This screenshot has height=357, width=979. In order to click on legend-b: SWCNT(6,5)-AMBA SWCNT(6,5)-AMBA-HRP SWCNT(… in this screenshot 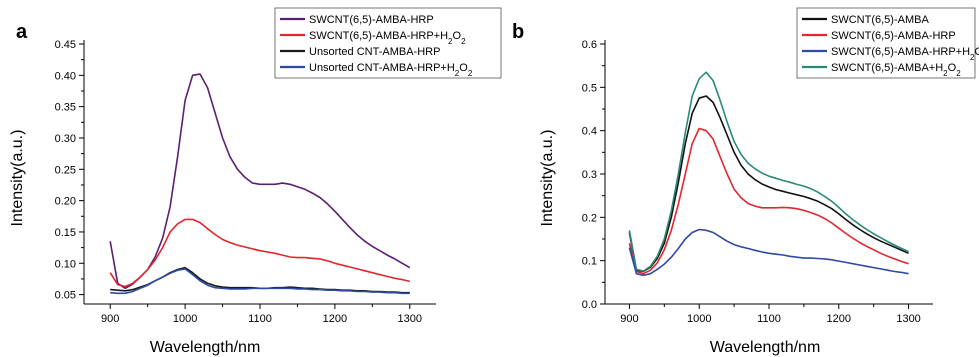, I will do `click(887, 43)`.